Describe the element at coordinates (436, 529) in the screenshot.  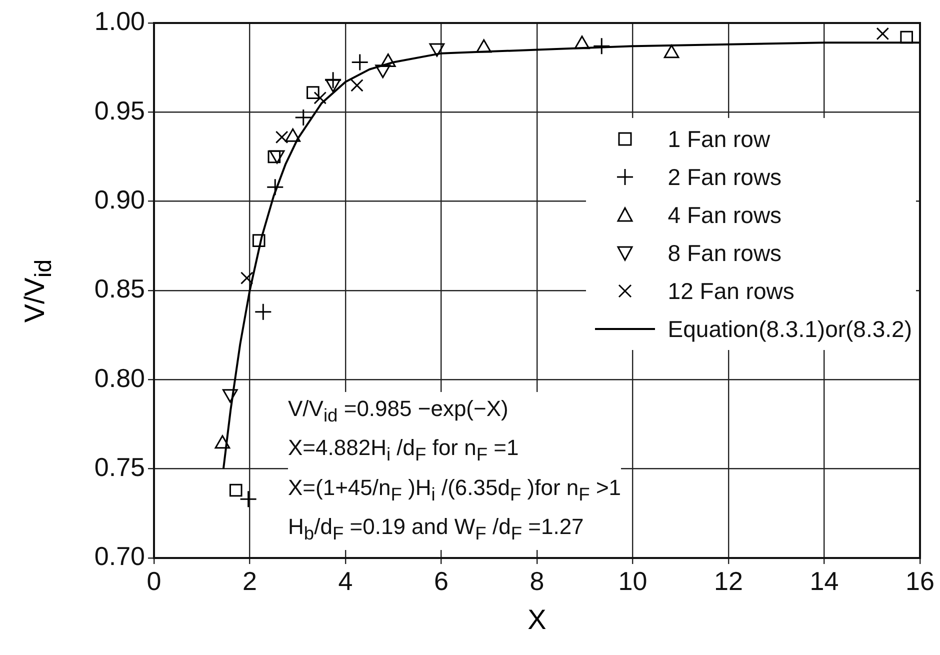
I see `text: H$_{b}$/d$_{F}$ =0.19 and W$_{F}$ /d$_{F}$ =1.27` at that location.